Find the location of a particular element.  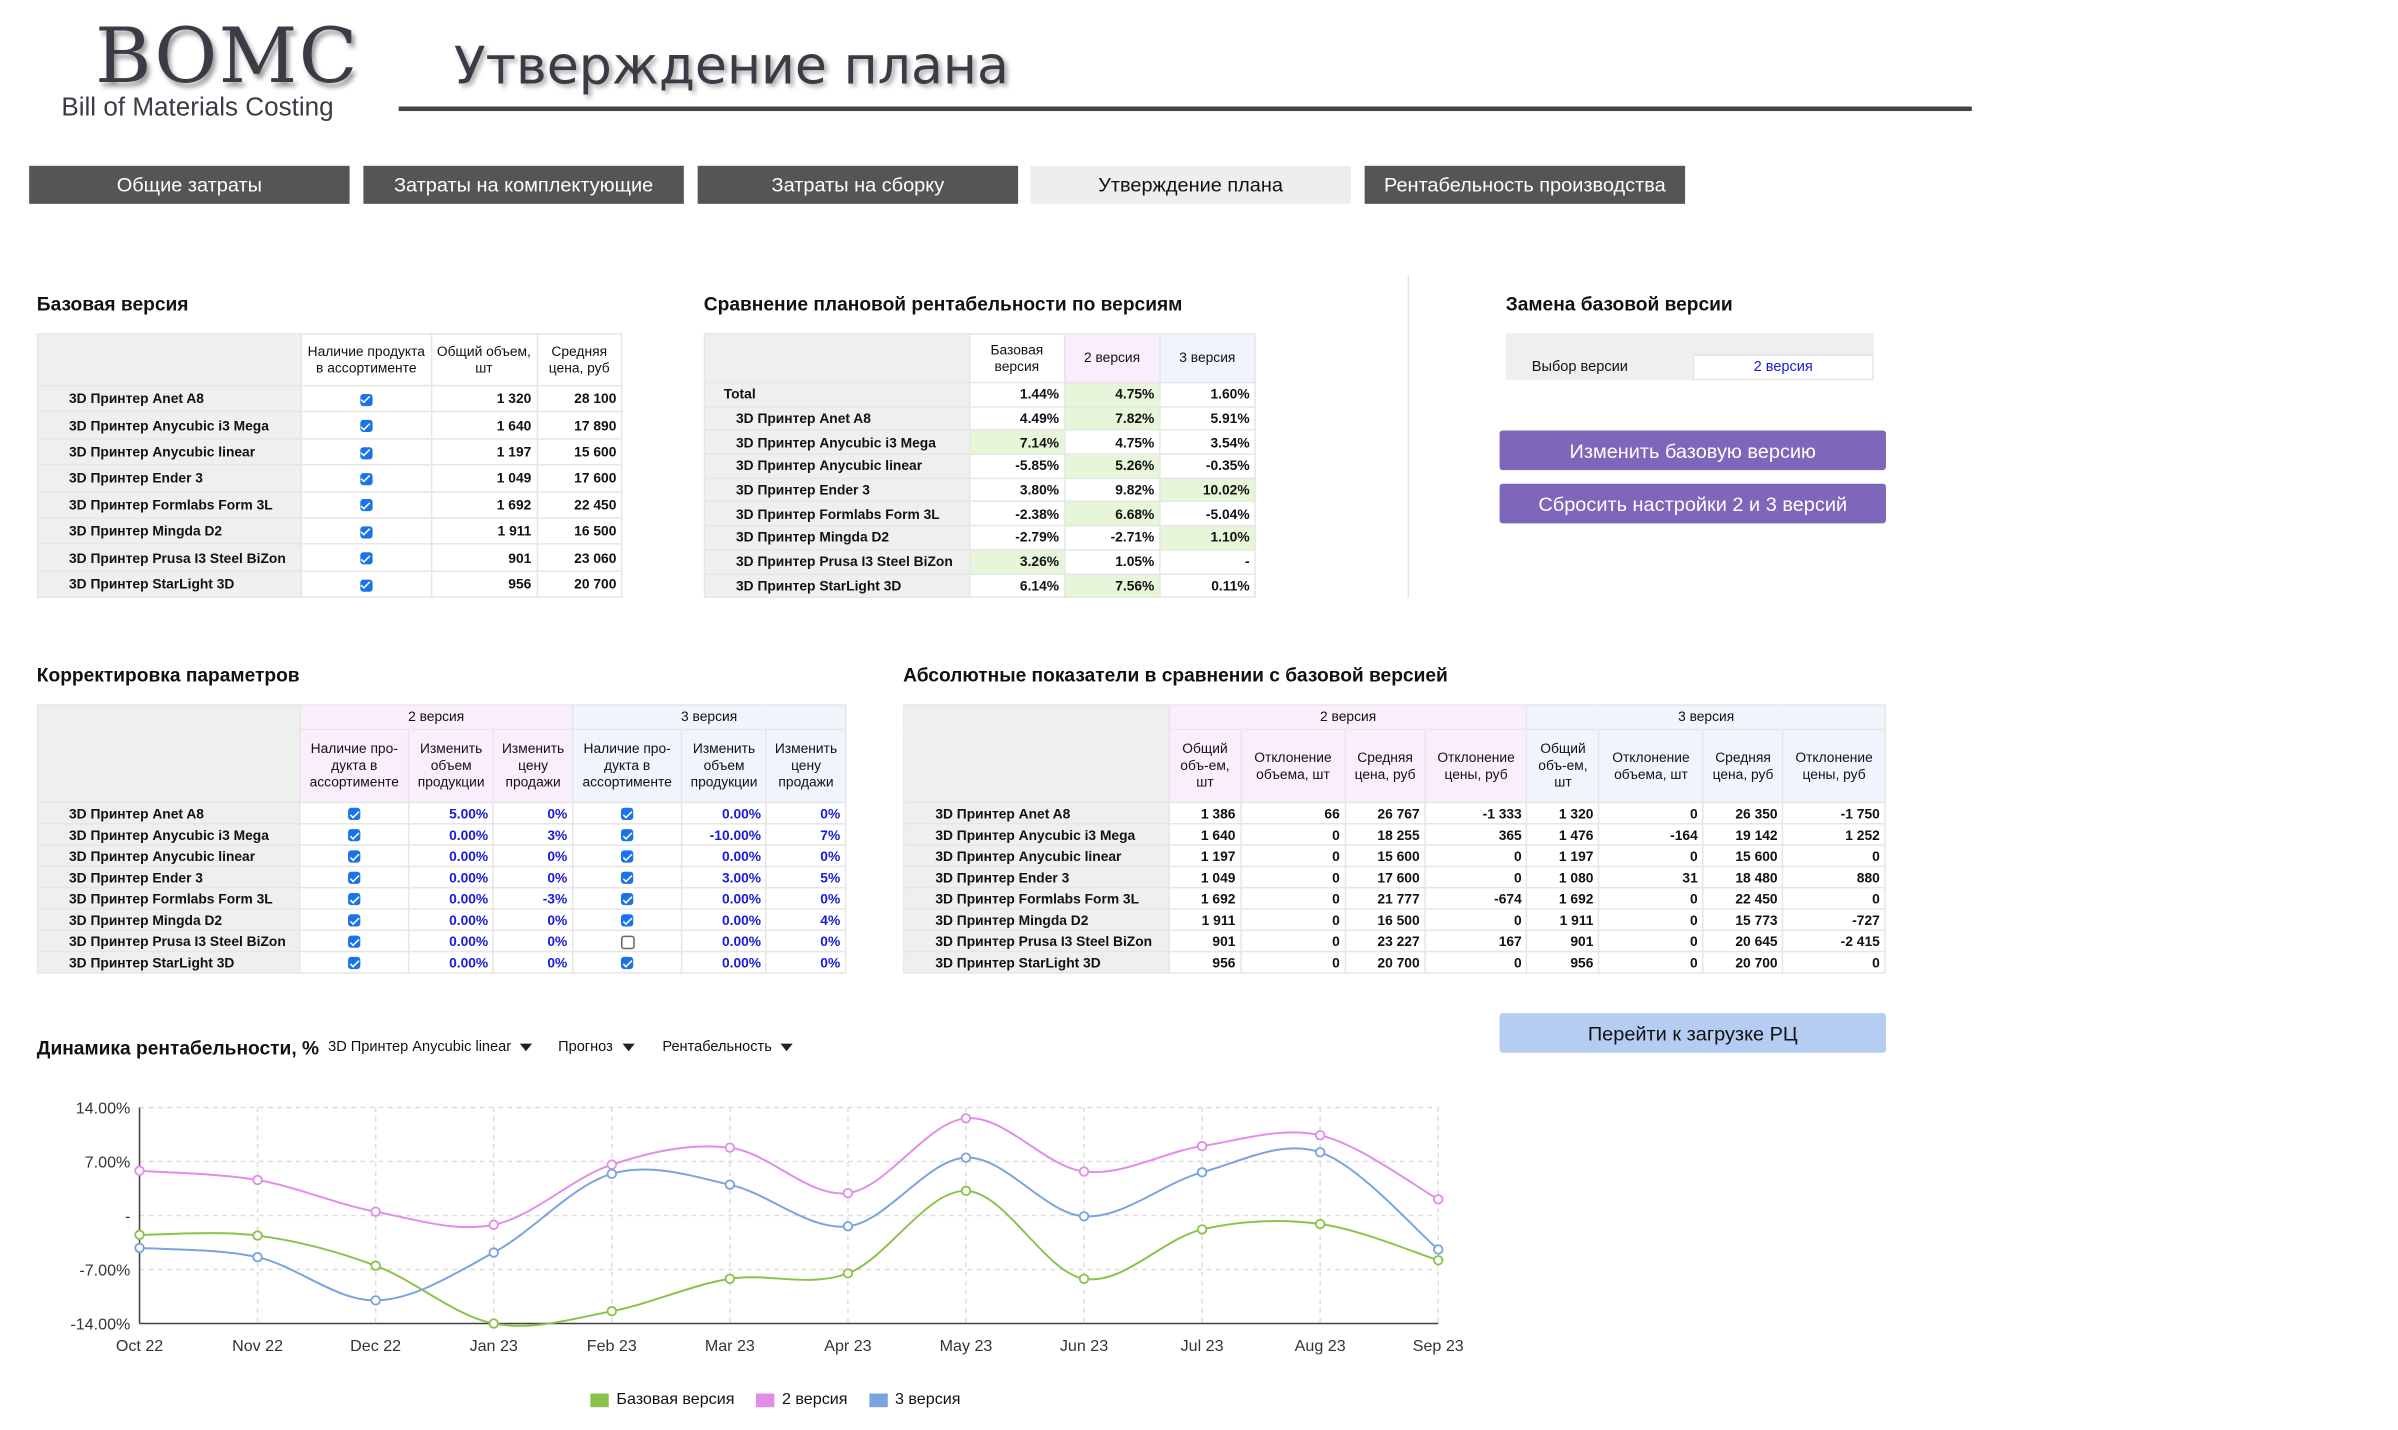

price-change-input: -3% is located at coordinates (533, 898).